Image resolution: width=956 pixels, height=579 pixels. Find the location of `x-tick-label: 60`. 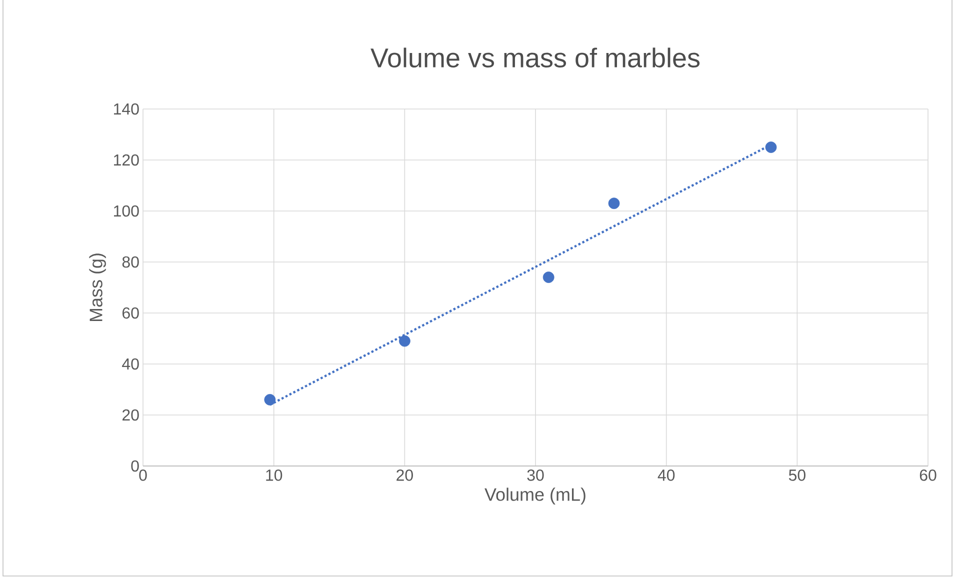

x-tick-label: 60 is located at coordinates (928, 475).